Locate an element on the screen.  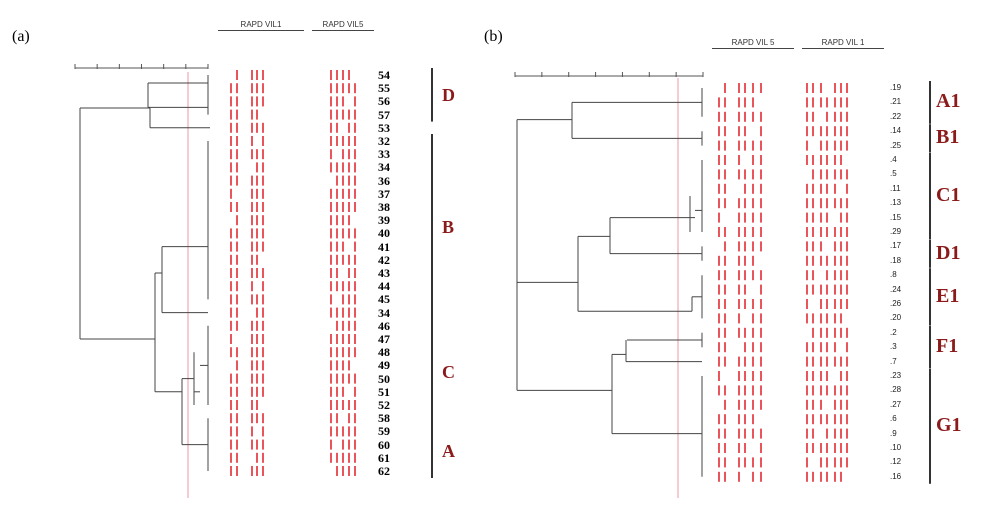
panel-a-leaf-label: 51 is located at coordinates (384, 391).